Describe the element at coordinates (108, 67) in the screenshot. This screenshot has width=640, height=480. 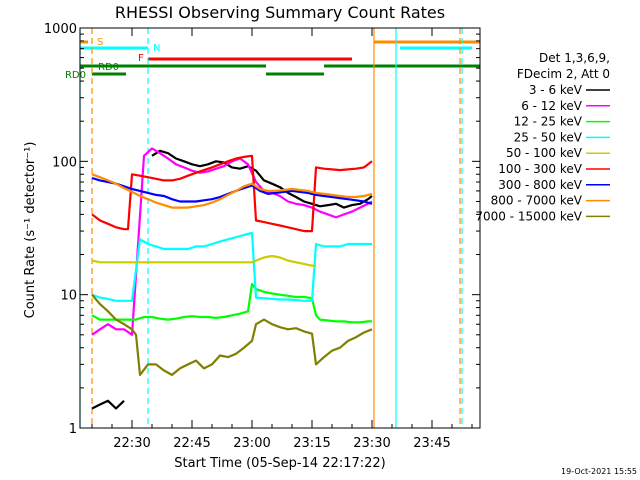
I see `annotation-3: RD0` at that location.